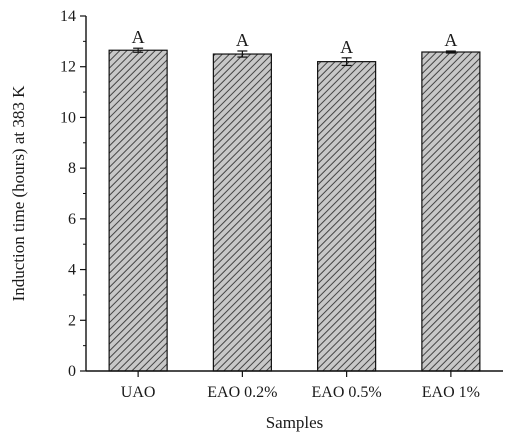 The image size is (508, 442). Describe the element at coordinates (242, 392) in the screenshot. I see `x-tick-label-1: EAO 0.2%` at that location.